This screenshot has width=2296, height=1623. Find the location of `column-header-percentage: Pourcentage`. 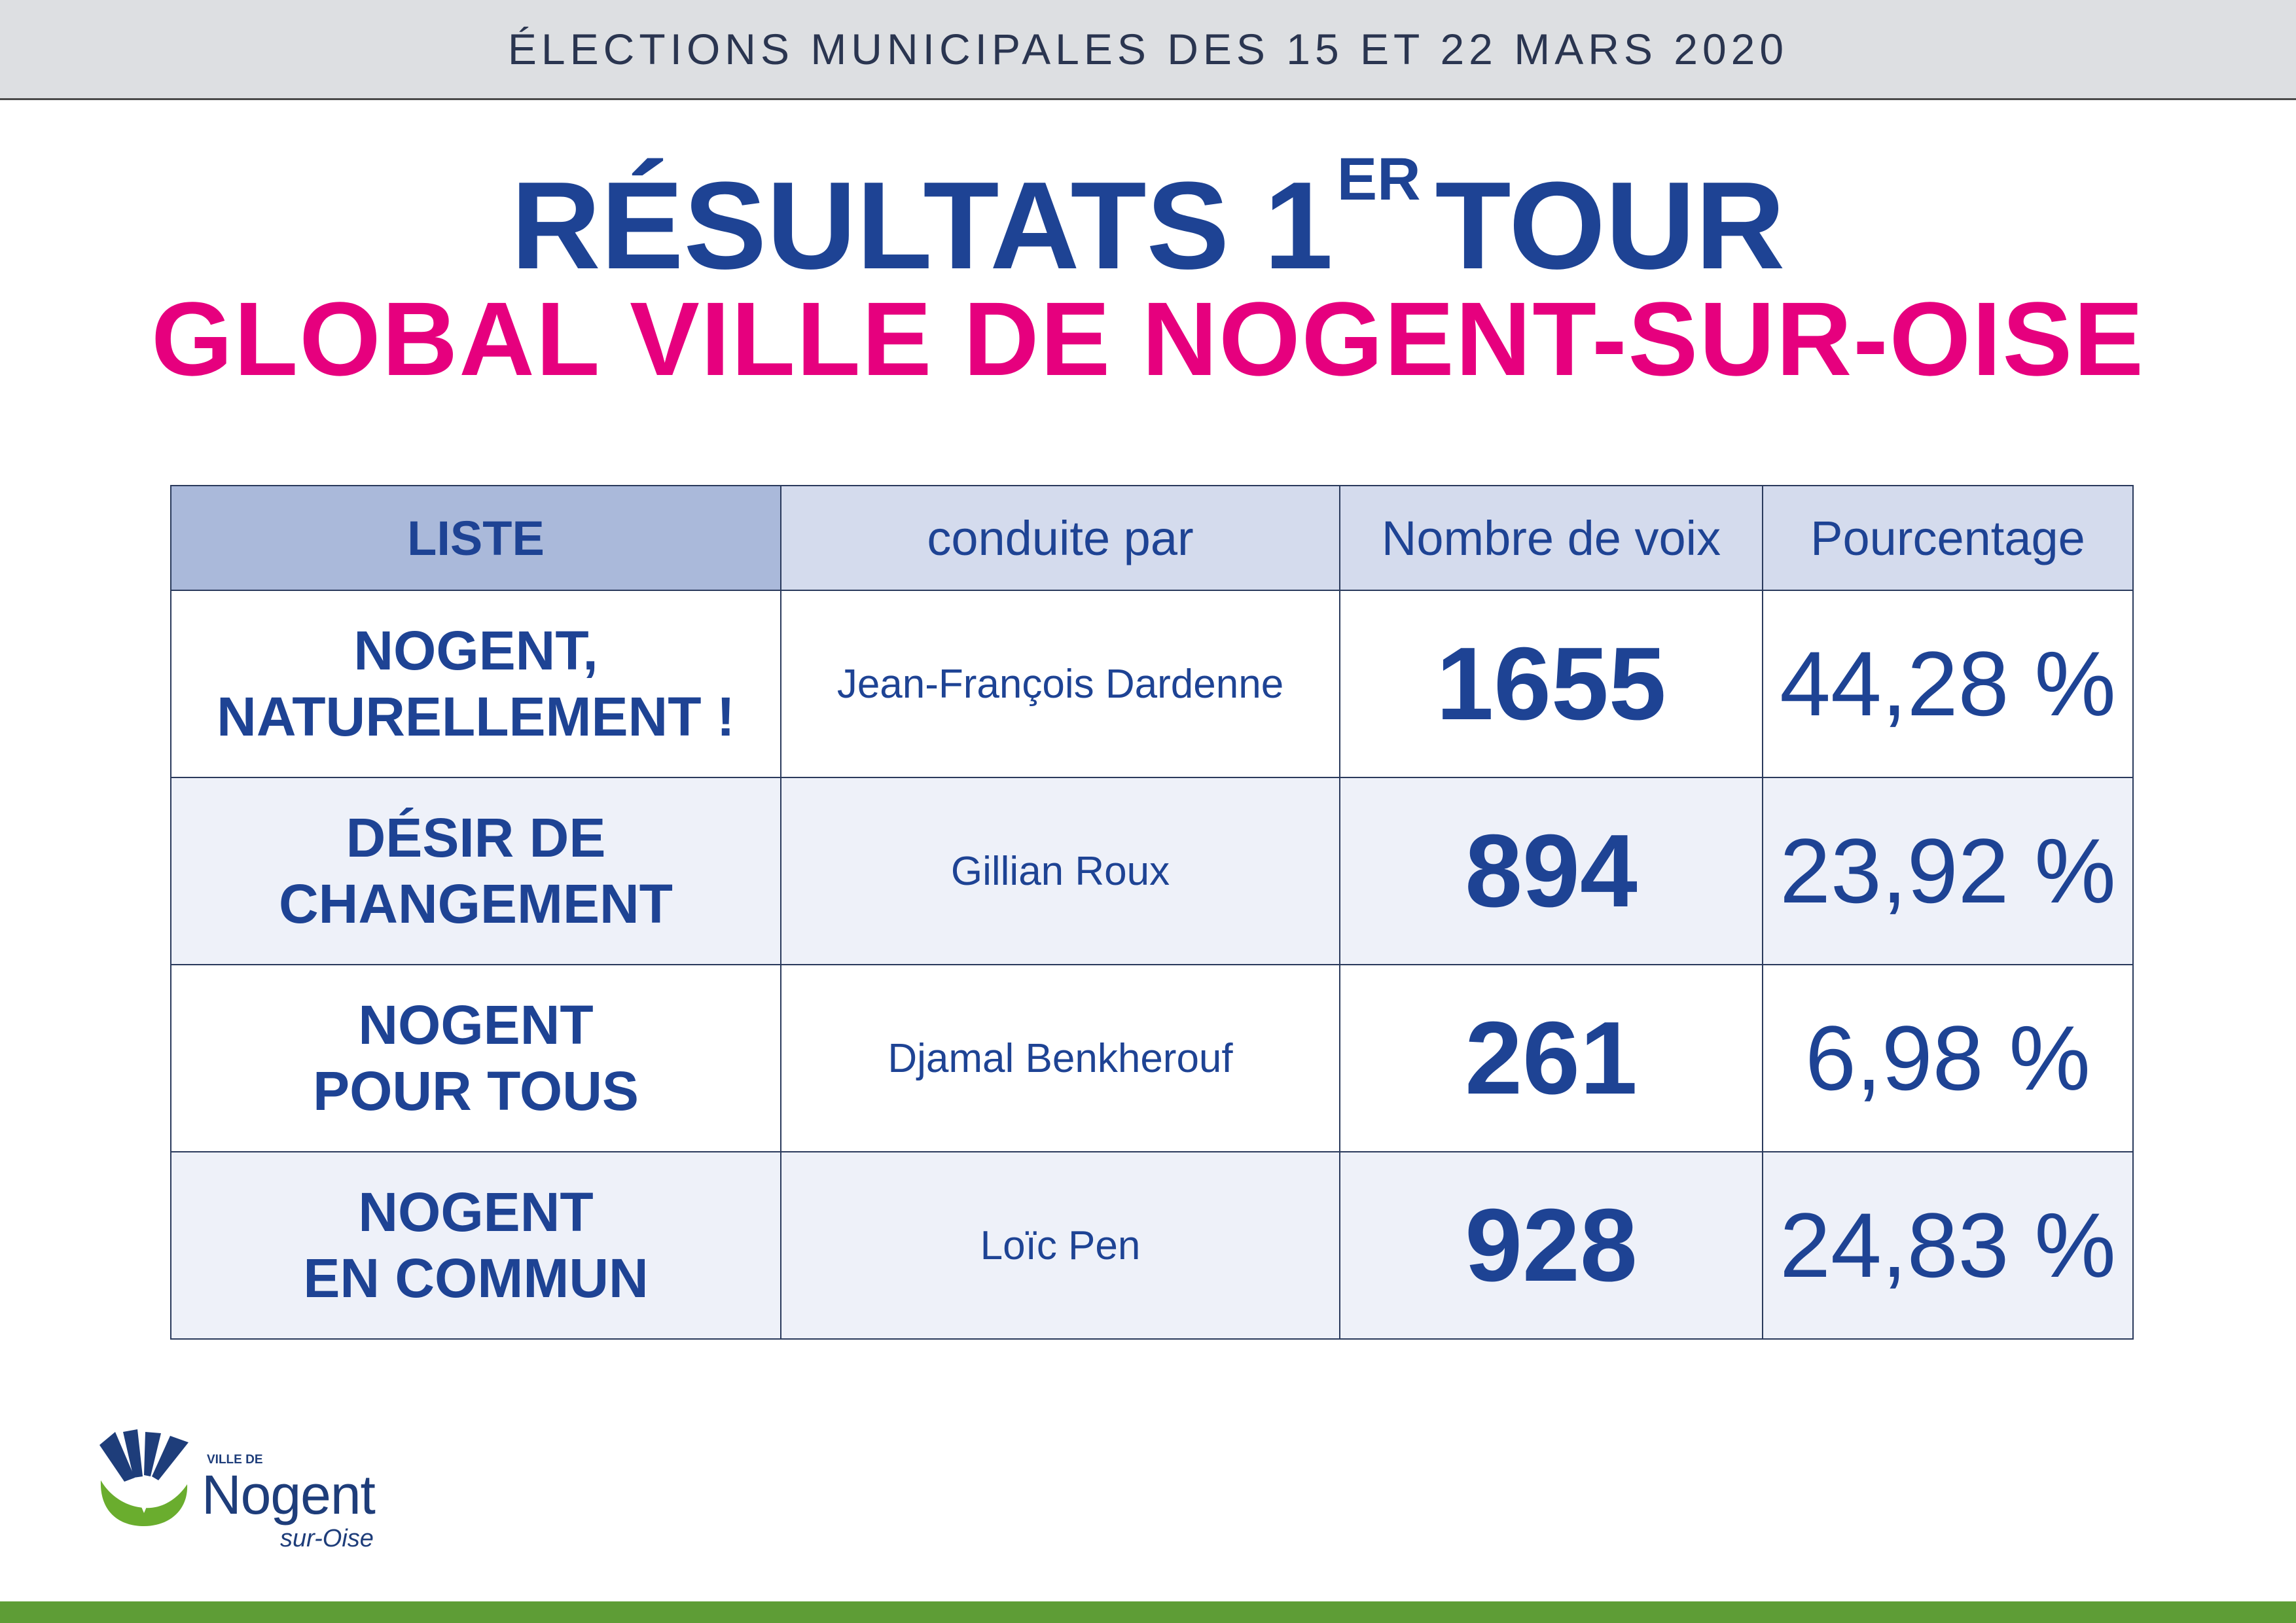

column-header-percentage: Pourcentage is located at coordinates (1948, 538).